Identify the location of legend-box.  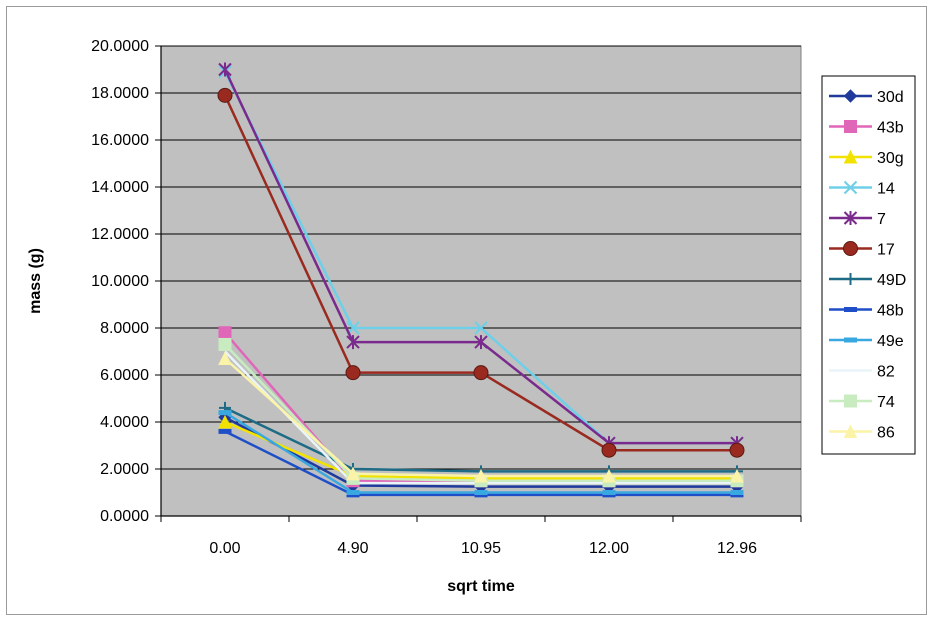
(868, 265).